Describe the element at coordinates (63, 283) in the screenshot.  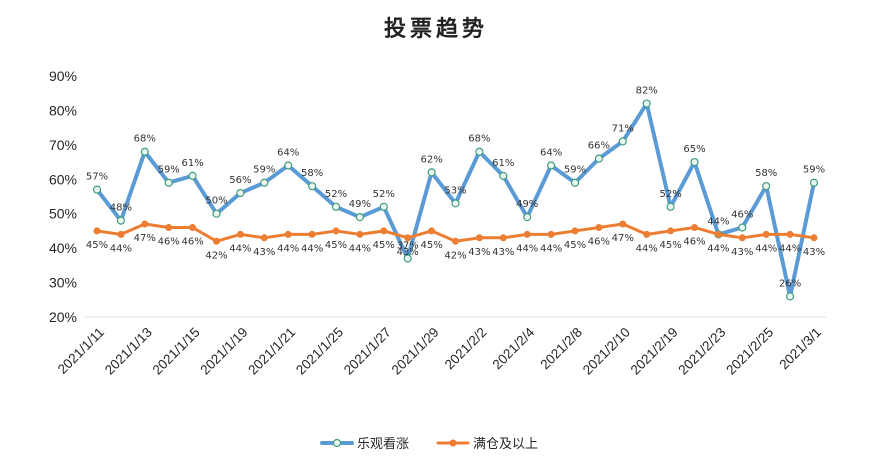
I see `y-tick-label-30: 30%` at that location.